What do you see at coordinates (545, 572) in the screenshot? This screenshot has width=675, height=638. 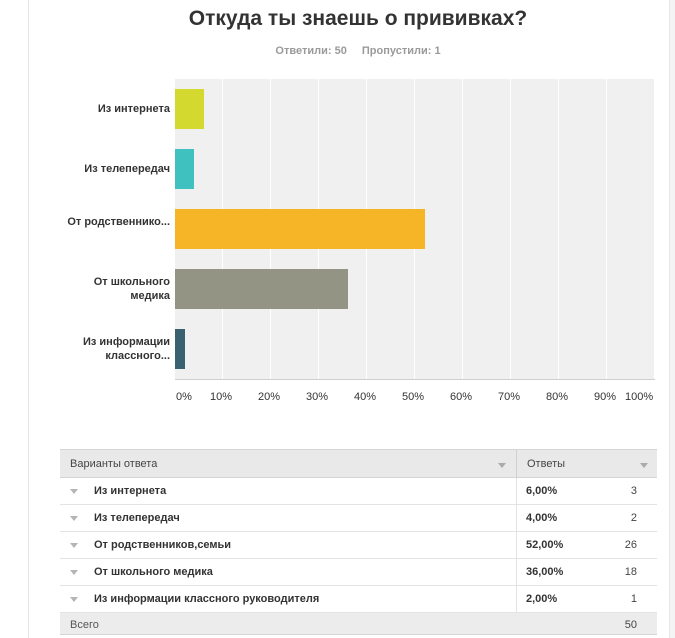 I see `row-percent: 36,00%` at bounding box center [545, 572].